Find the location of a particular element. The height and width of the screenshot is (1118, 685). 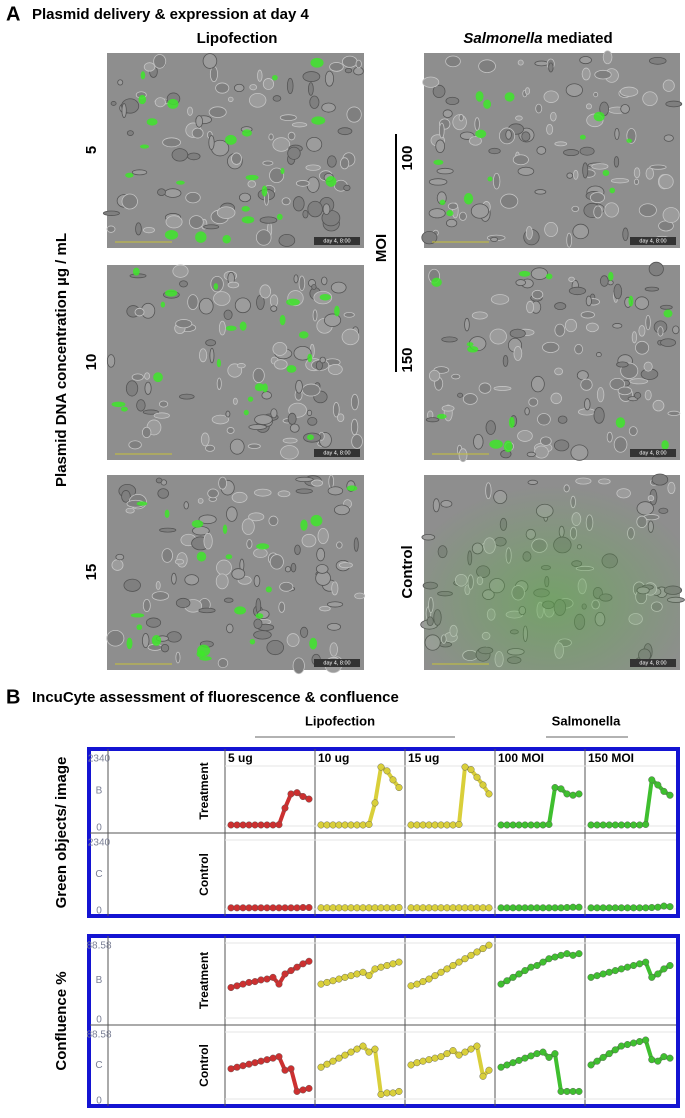

timestamp: day 4, 8:00 is located at coordinates (652, 241).